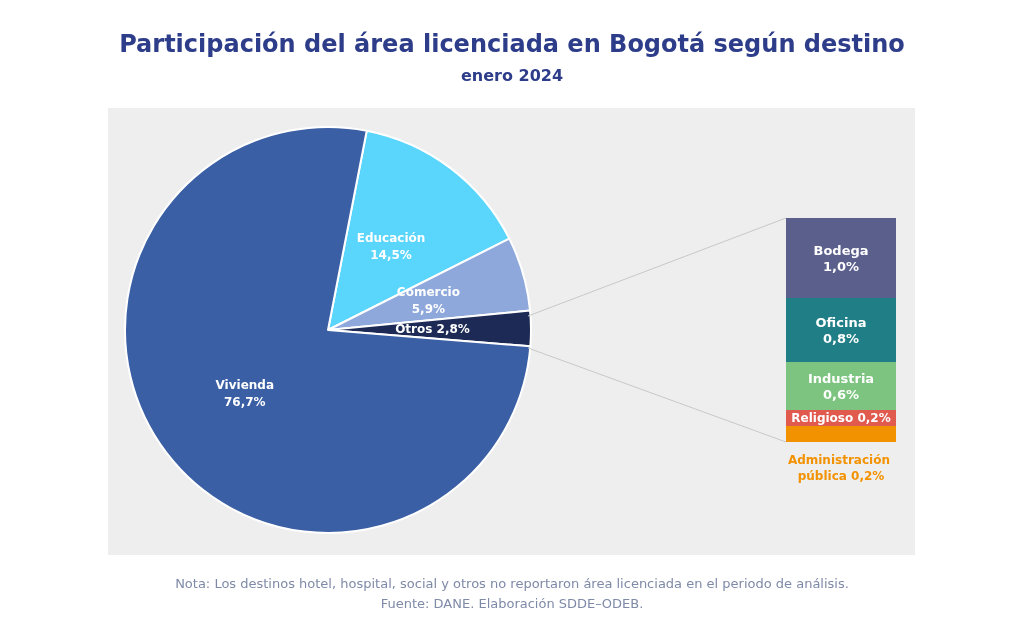 Image resolution: width=1024 pixels, height=644 pixels. I want to click on data-label: 0,8%, so click(841, 338).